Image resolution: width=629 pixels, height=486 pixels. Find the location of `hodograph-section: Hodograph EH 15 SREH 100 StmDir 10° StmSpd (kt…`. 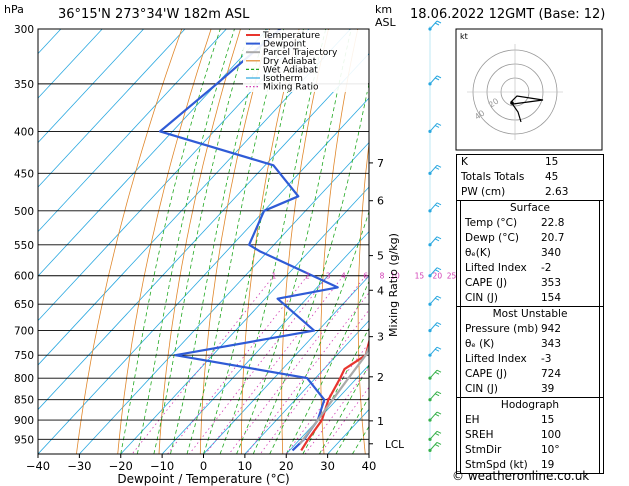

hodograph-section: Hodograph EH 15 SREH 100 StmDir 10° StmSpd (kt… is located at coordinates (530, 435).